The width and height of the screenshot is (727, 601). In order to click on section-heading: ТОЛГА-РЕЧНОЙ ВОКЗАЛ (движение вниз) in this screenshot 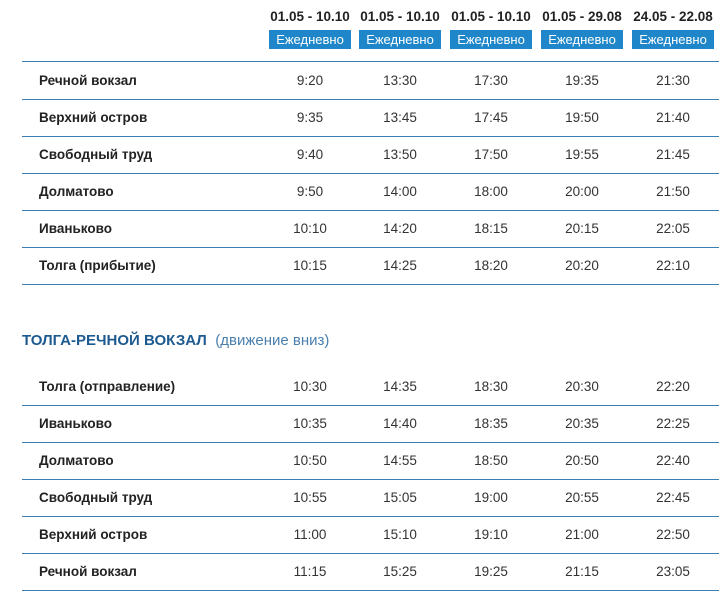, I will do `click(175, 341)`.